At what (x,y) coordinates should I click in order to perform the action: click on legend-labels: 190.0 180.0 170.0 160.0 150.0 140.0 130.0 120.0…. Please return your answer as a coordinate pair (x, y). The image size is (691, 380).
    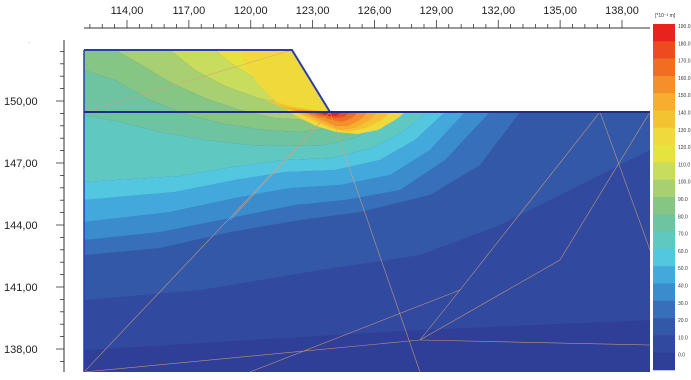
    Looking at the image, I should click on (684, 191).